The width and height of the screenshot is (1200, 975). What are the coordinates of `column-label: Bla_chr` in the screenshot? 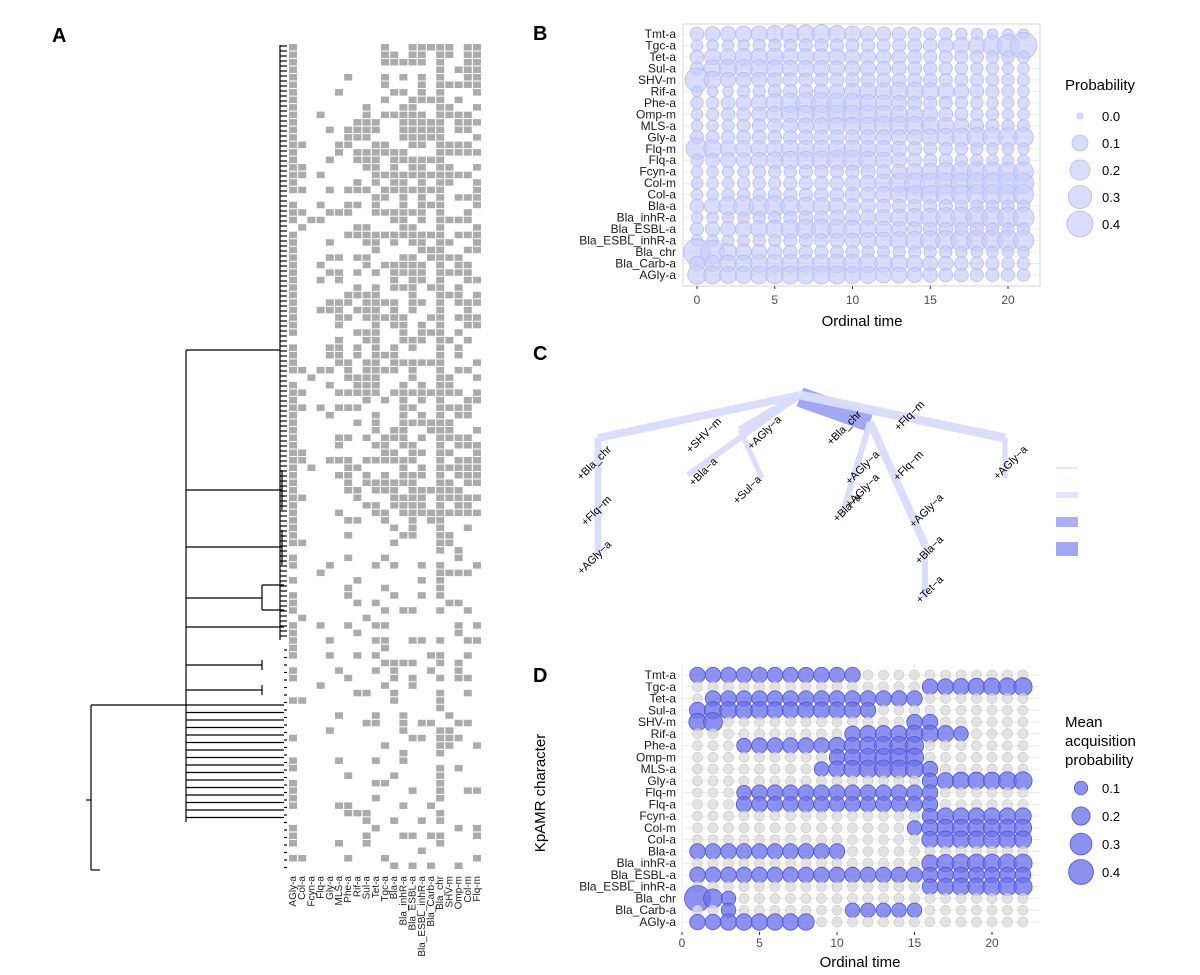 It's located at (440, 892).